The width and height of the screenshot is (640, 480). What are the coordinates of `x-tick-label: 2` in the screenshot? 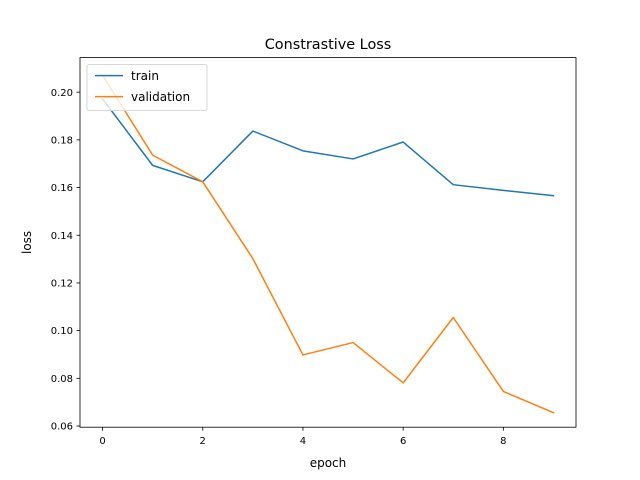 It's located at (203, 441).